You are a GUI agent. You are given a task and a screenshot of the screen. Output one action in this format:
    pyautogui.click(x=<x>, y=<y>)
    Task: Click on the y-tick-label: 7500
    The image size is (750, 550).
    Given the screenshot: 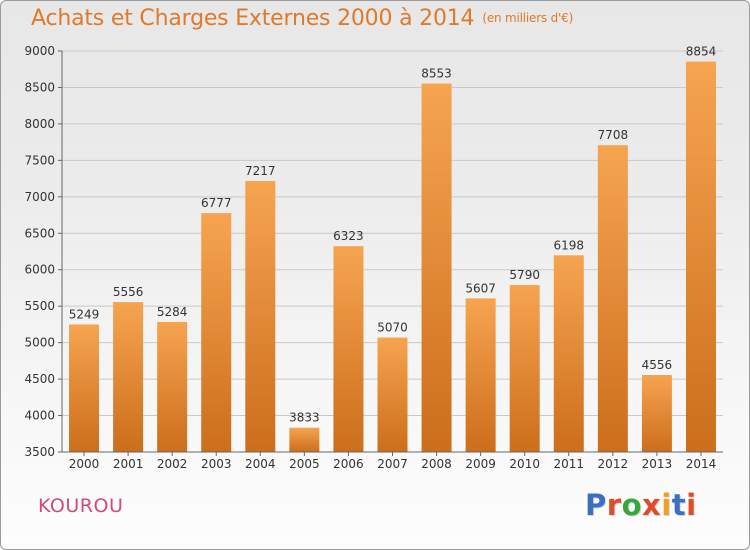 What is the action you would take?
    pyautogui.click(x=39, y=160)
    